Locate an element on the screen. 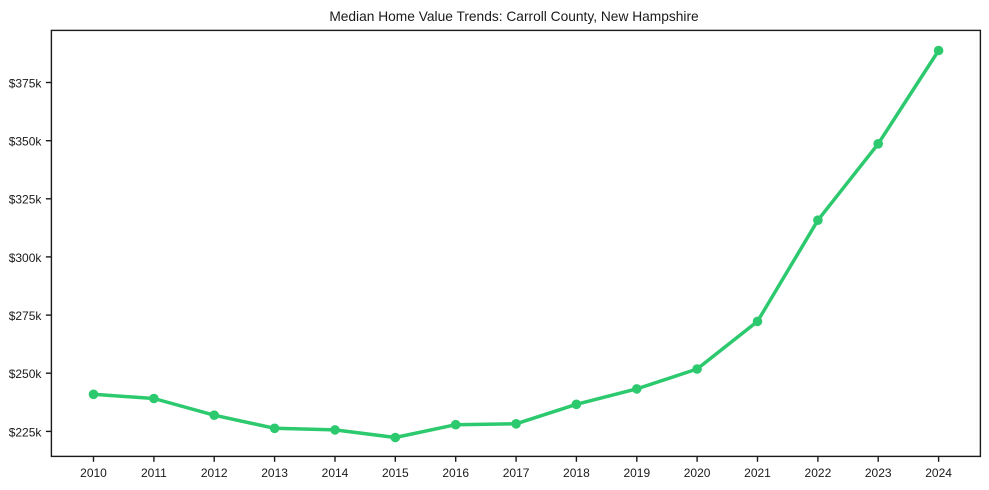  svg-text: 2012 is located at coordinates (214, 473).